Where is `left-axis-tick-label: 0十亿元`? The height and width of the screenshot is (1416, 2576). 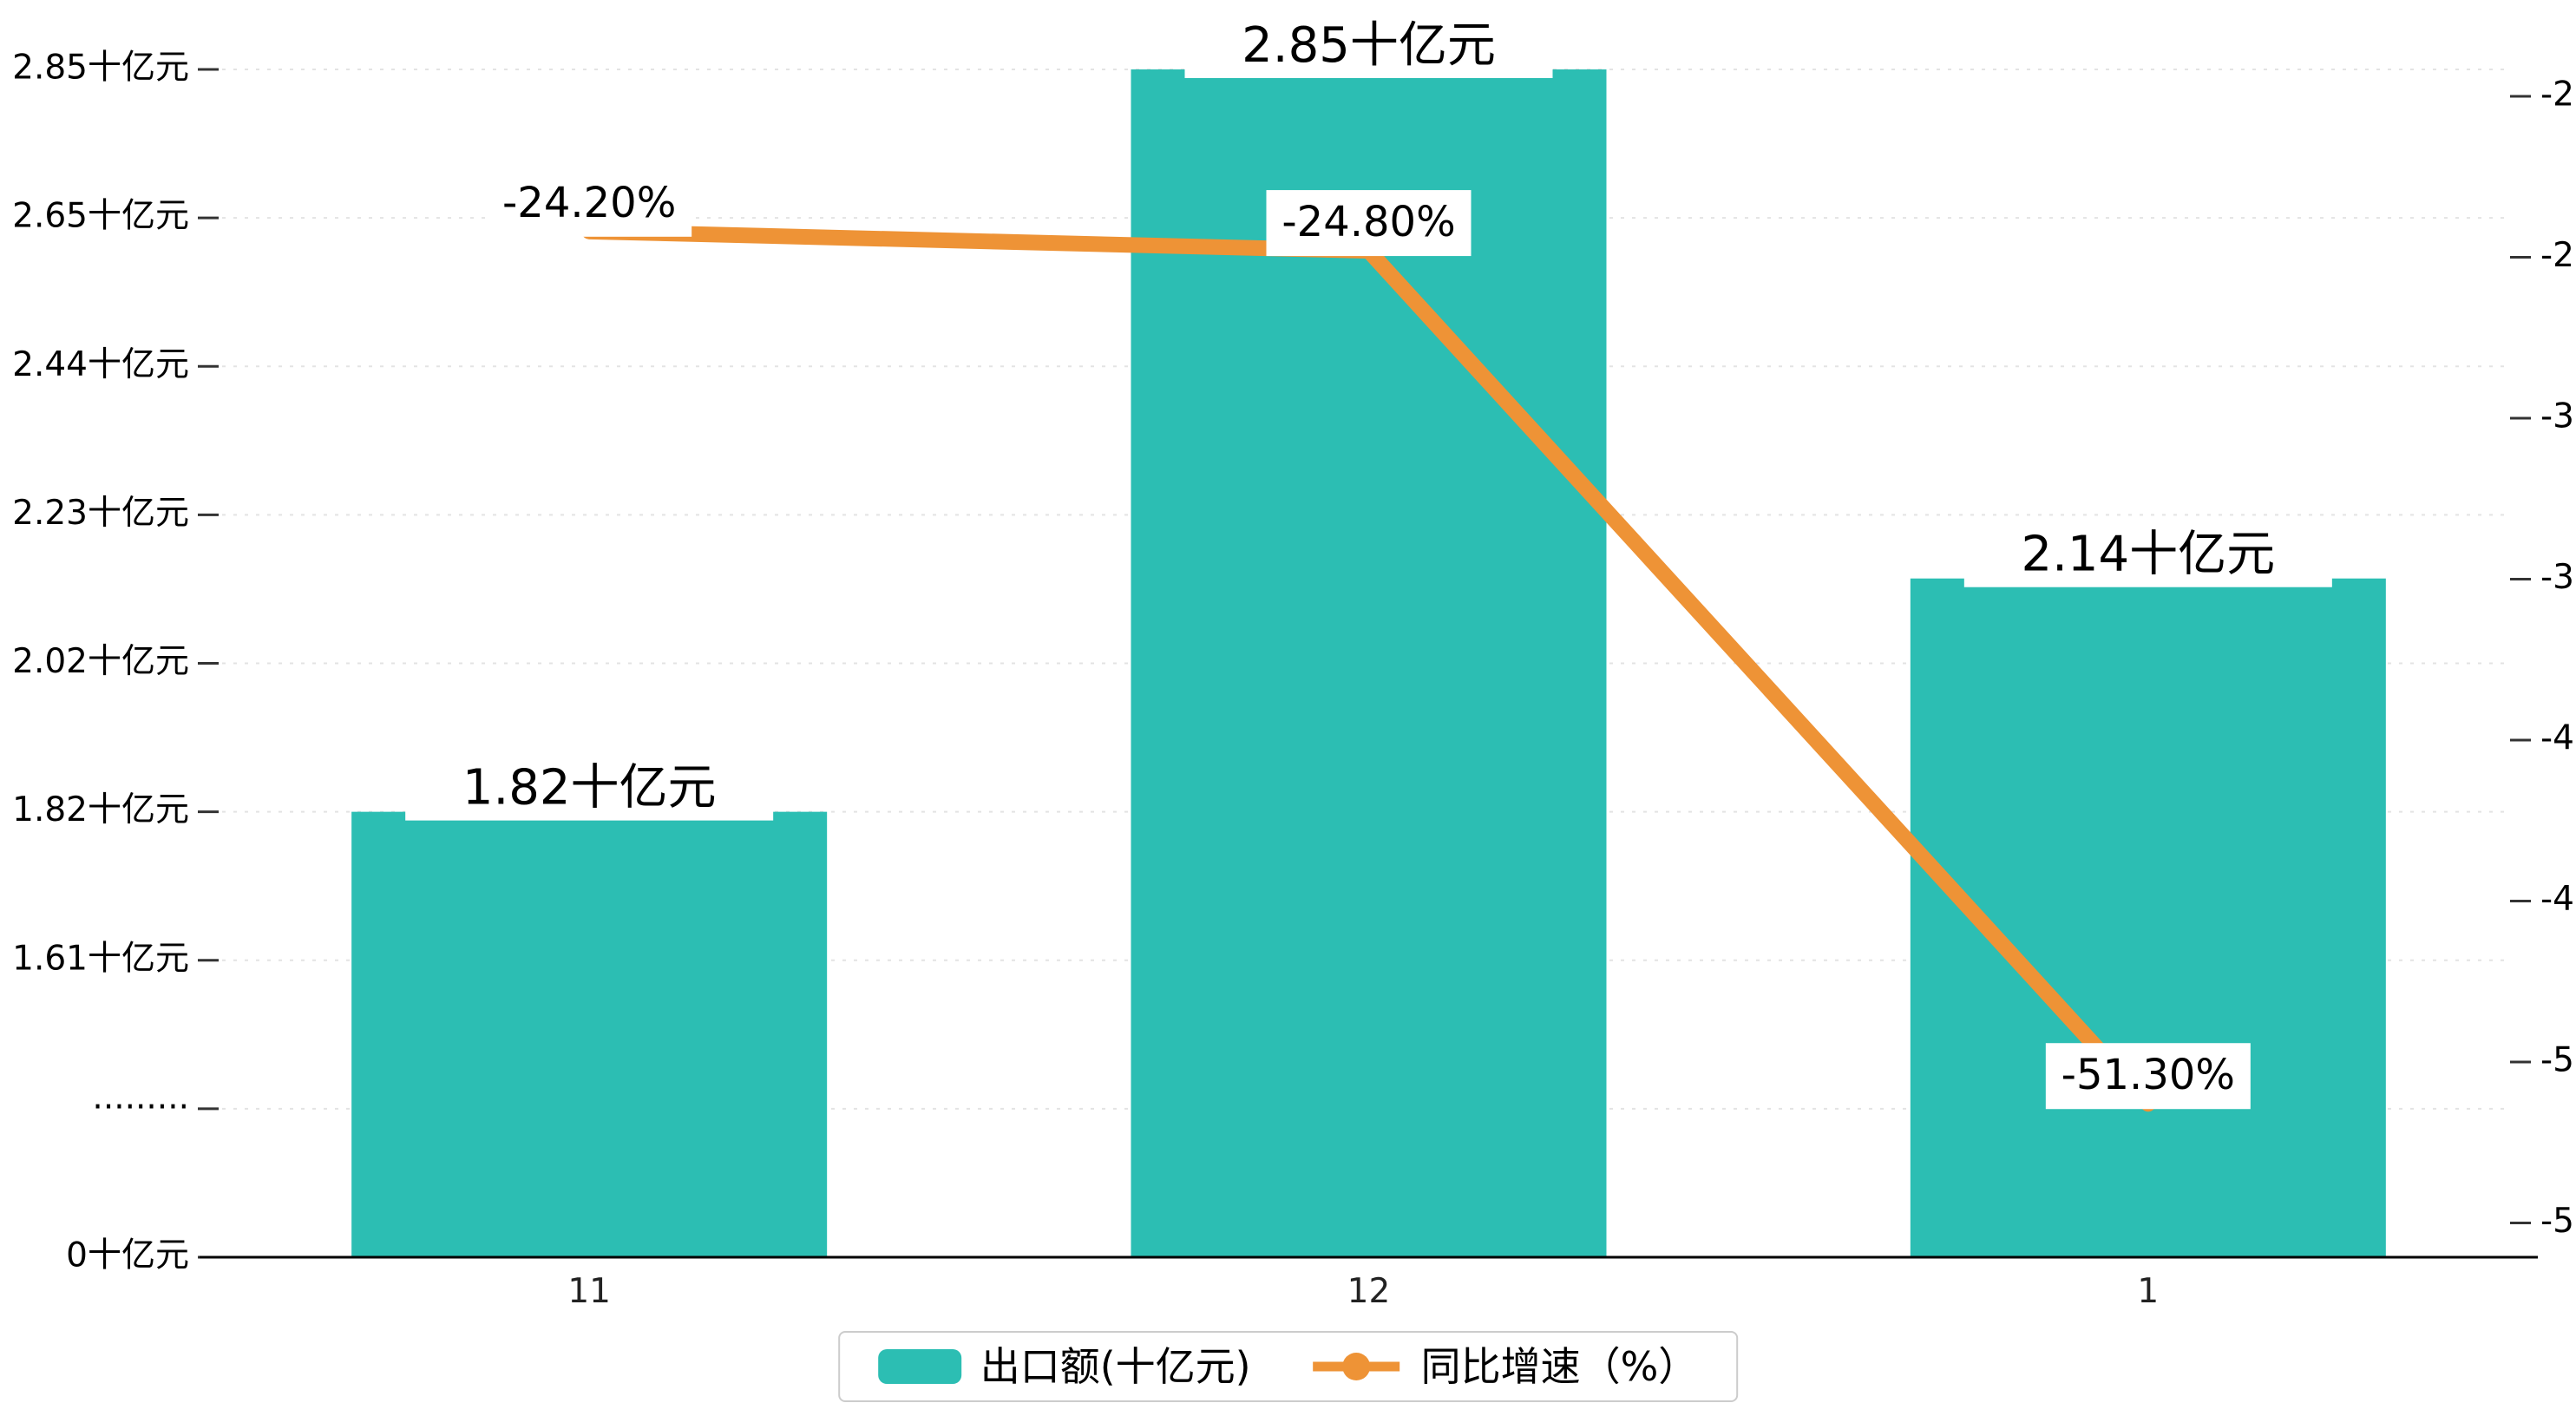 left-axis-tick-label: 0十亿元 is located at coordinates (127, 1255).